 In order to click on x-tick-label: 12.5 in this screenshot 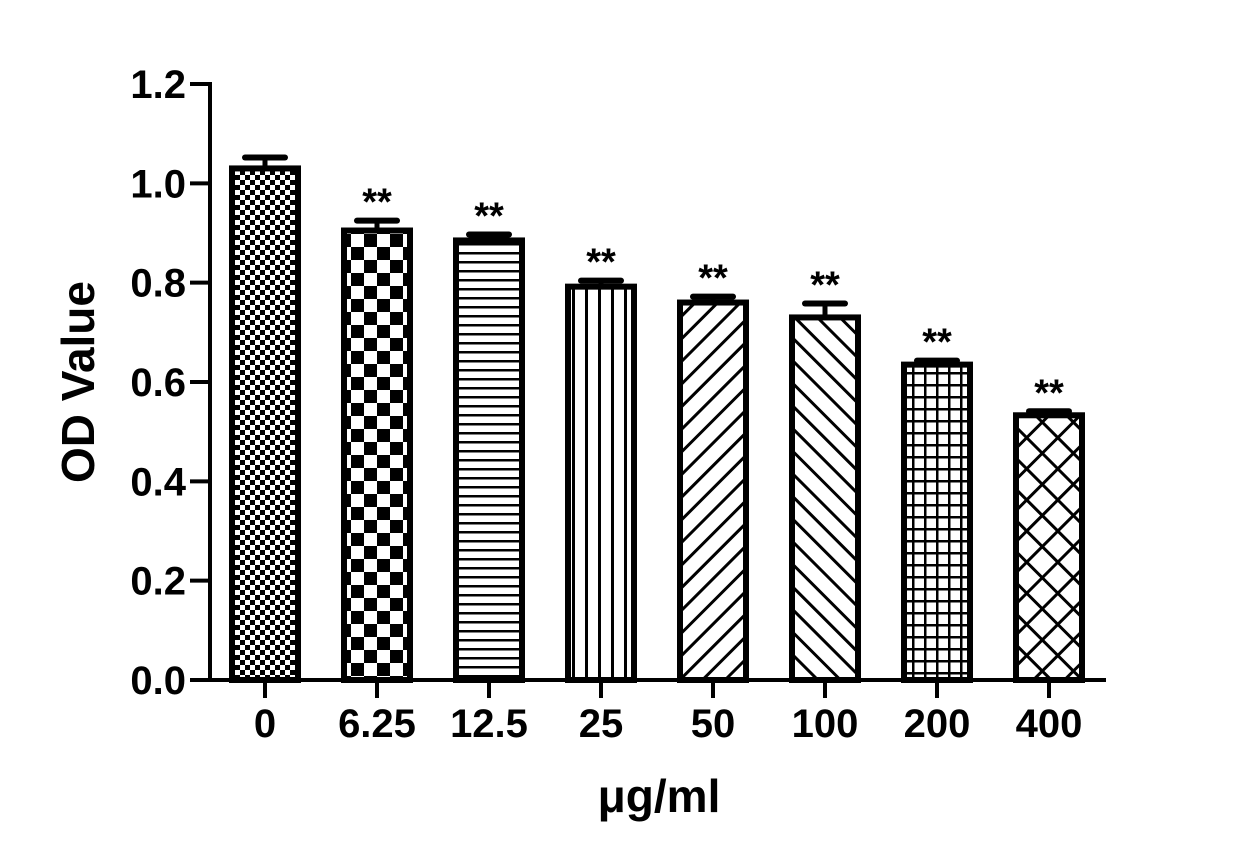, I will do `click(489, 724)`.